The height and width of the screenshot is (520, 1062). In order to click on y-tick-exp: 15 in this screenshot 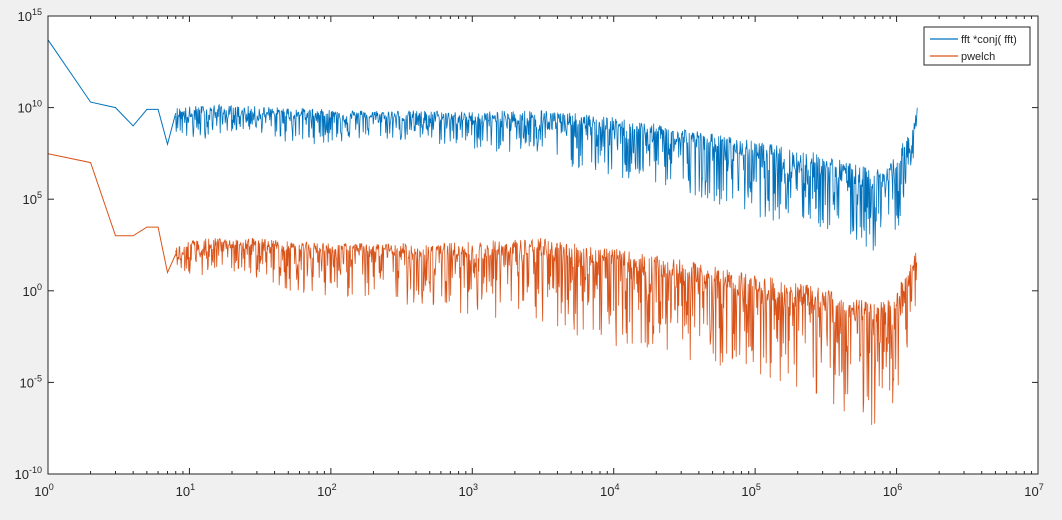, I will do `click(37, 12)`.